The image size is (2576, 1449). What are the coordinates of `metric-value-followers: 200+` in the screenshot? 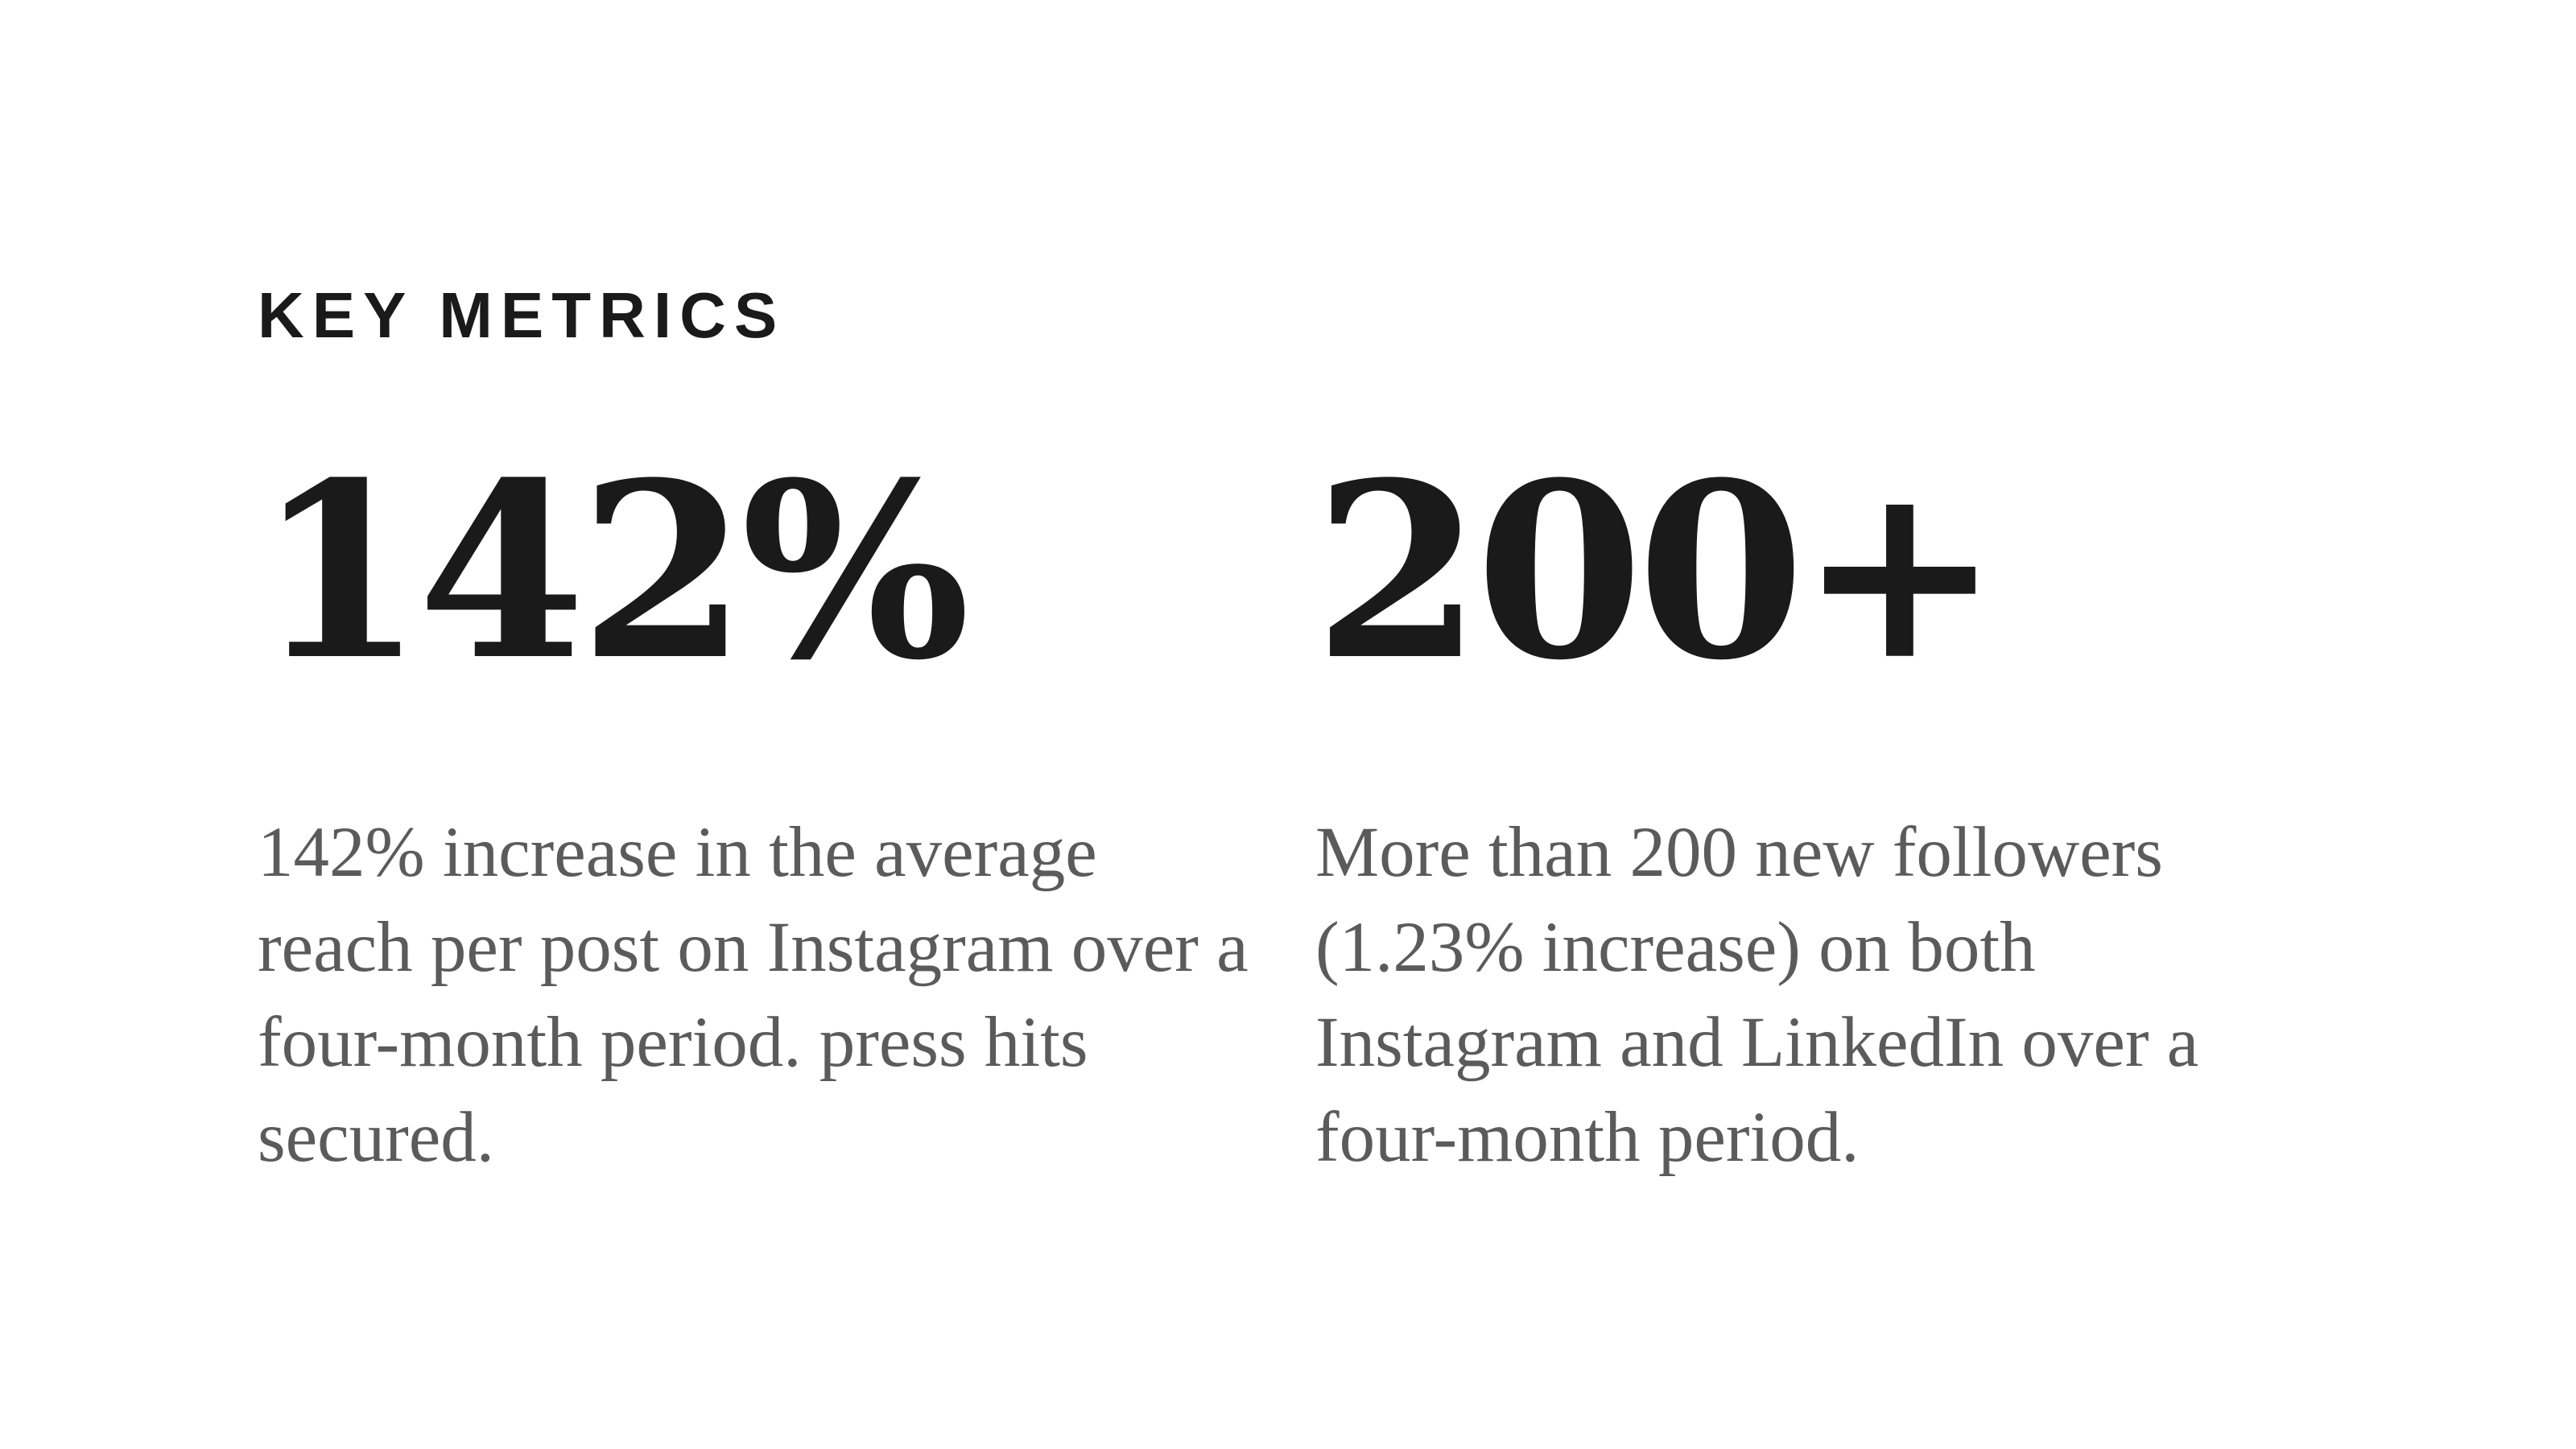 It's located at (1657, 571).